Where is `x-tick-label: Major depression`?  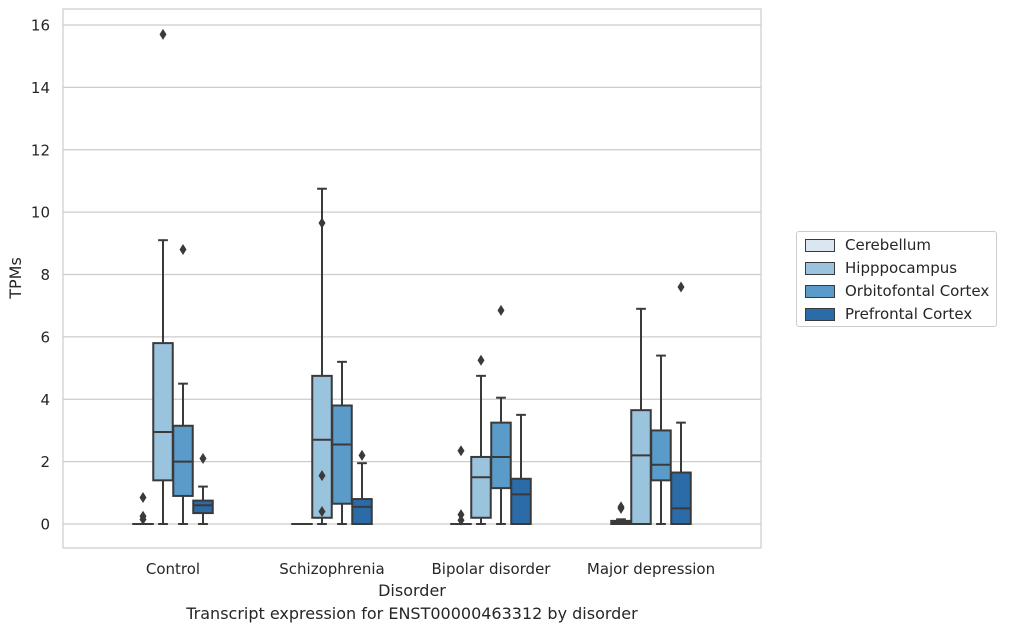
x-tick-label: Major depression is located at coordinates (651, 569).